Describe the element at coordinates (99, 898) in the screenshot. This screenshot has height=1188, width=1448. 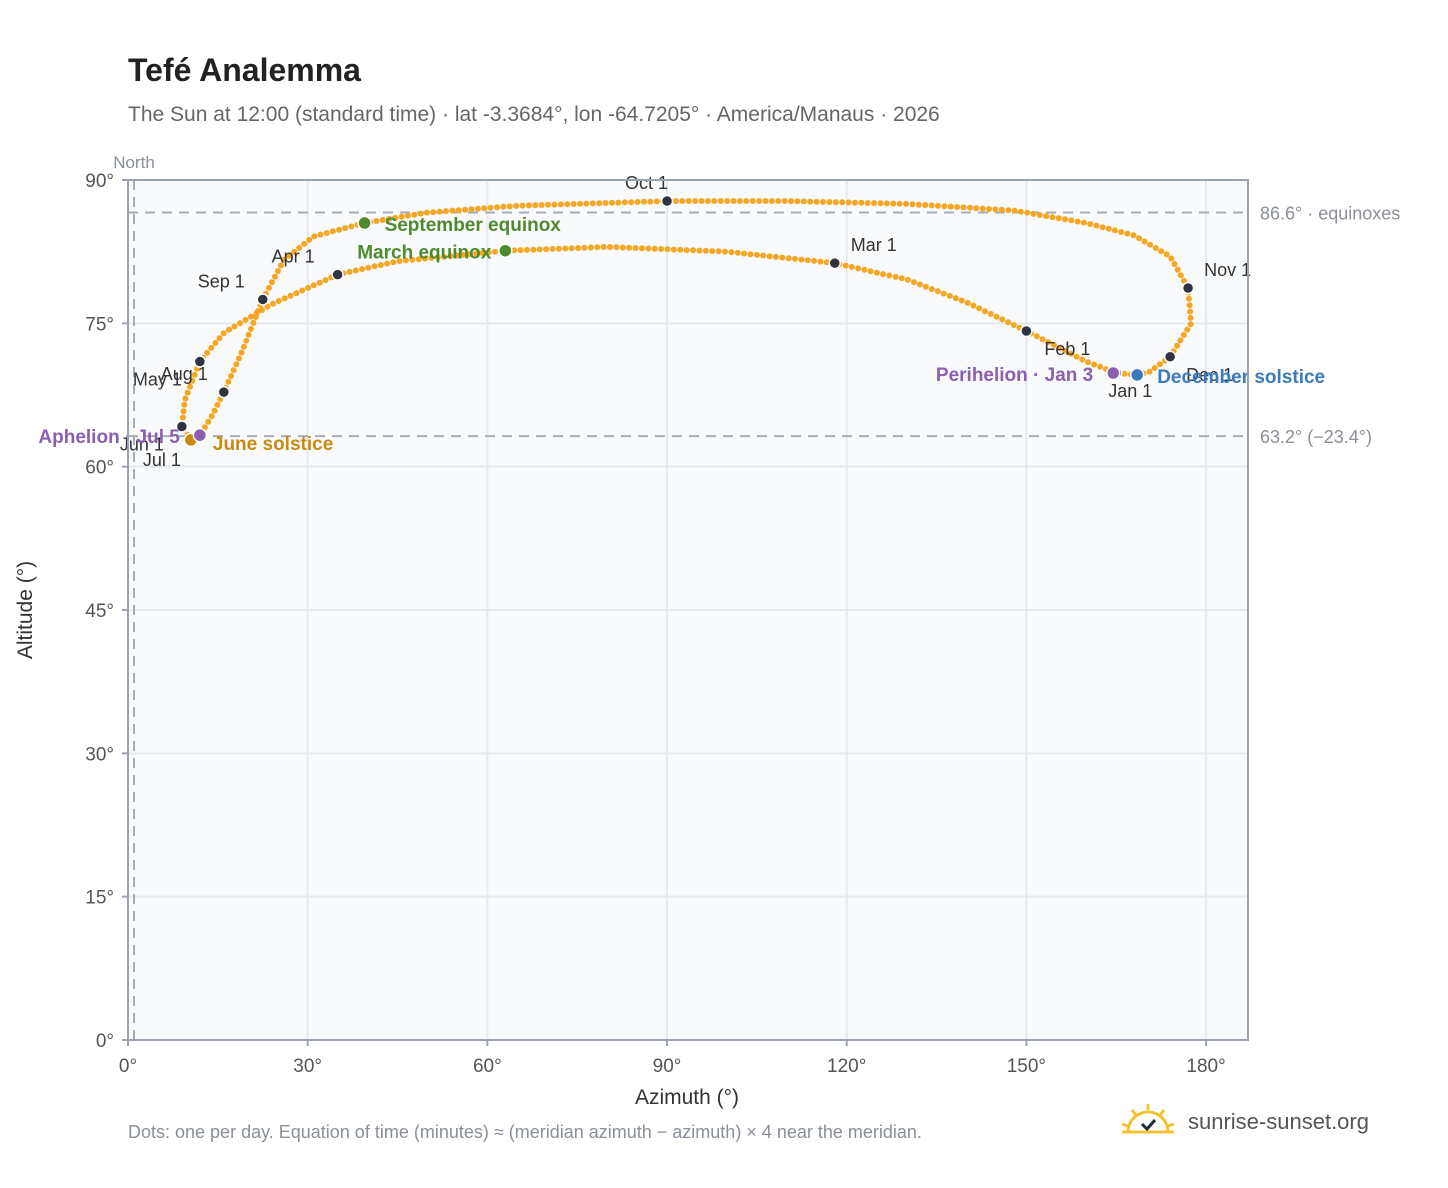
I see `y-tick-label: 15°` at that location.